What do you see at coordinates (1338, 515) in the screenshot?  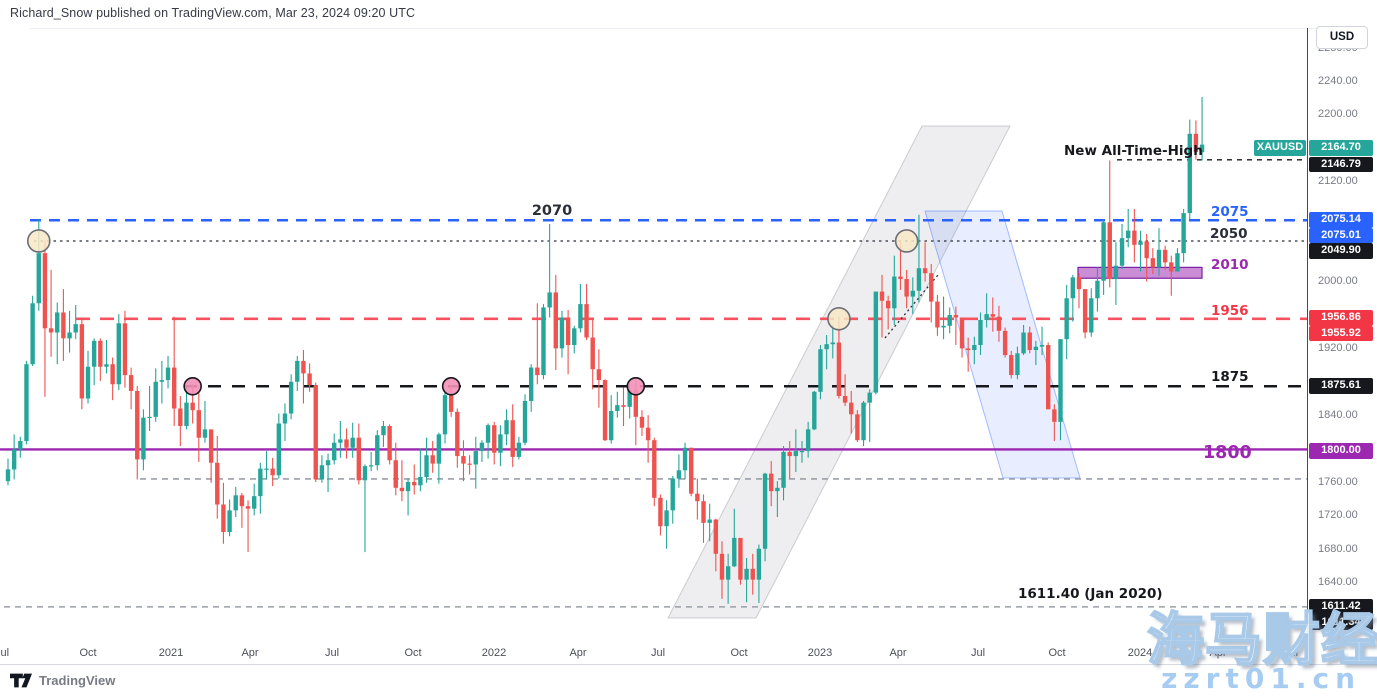 I see `price-tick: 1720.00` at bounding box center [1338, 515].